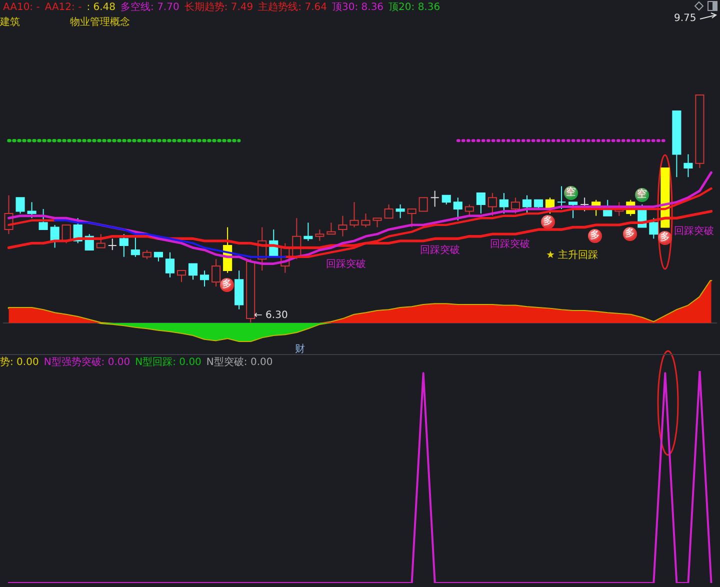  I want to click on text: 顶20: 8.36, so click(414, 8).